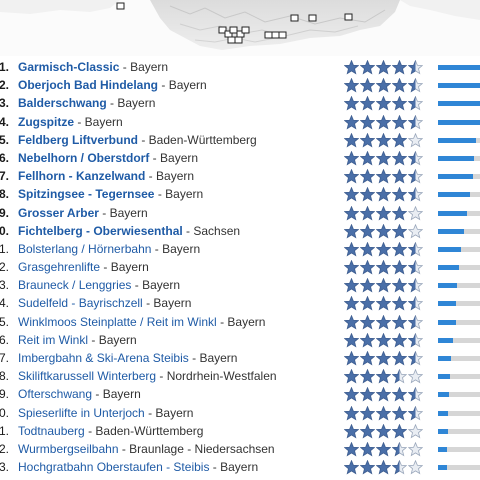 This screenshot has width=480, height=480. Describe the element at coordinates (179, 85) in the screenshot. I see `resort-title: Oberjoch Bad Hindelang - Bayern` at that location.